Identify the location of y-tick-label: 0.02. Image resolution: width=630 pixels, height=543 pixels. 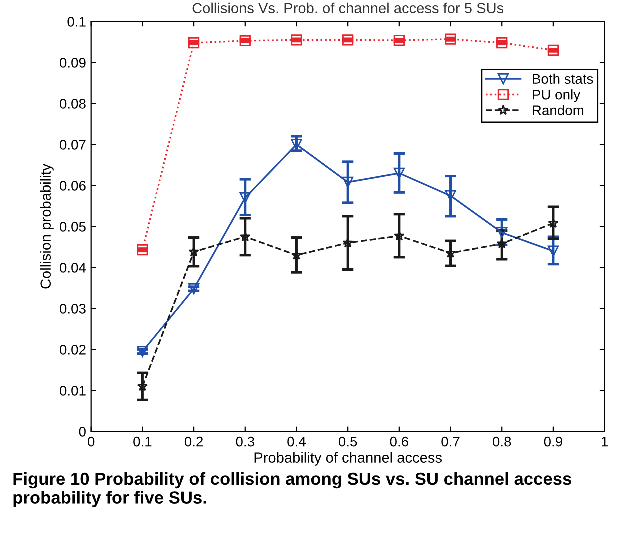
(73, 350).